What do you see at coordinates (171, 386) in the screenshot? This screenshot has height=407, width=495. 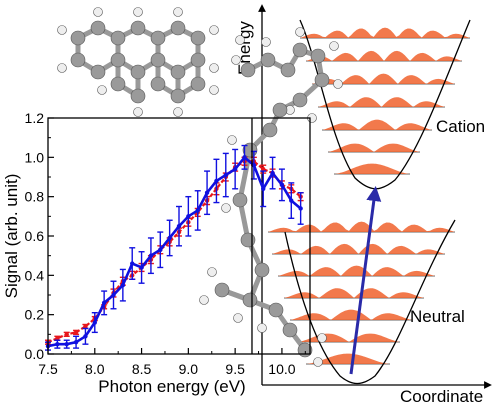 I see `x-axis-label: Photon energy (eV)` at bounding box center [171, 386].